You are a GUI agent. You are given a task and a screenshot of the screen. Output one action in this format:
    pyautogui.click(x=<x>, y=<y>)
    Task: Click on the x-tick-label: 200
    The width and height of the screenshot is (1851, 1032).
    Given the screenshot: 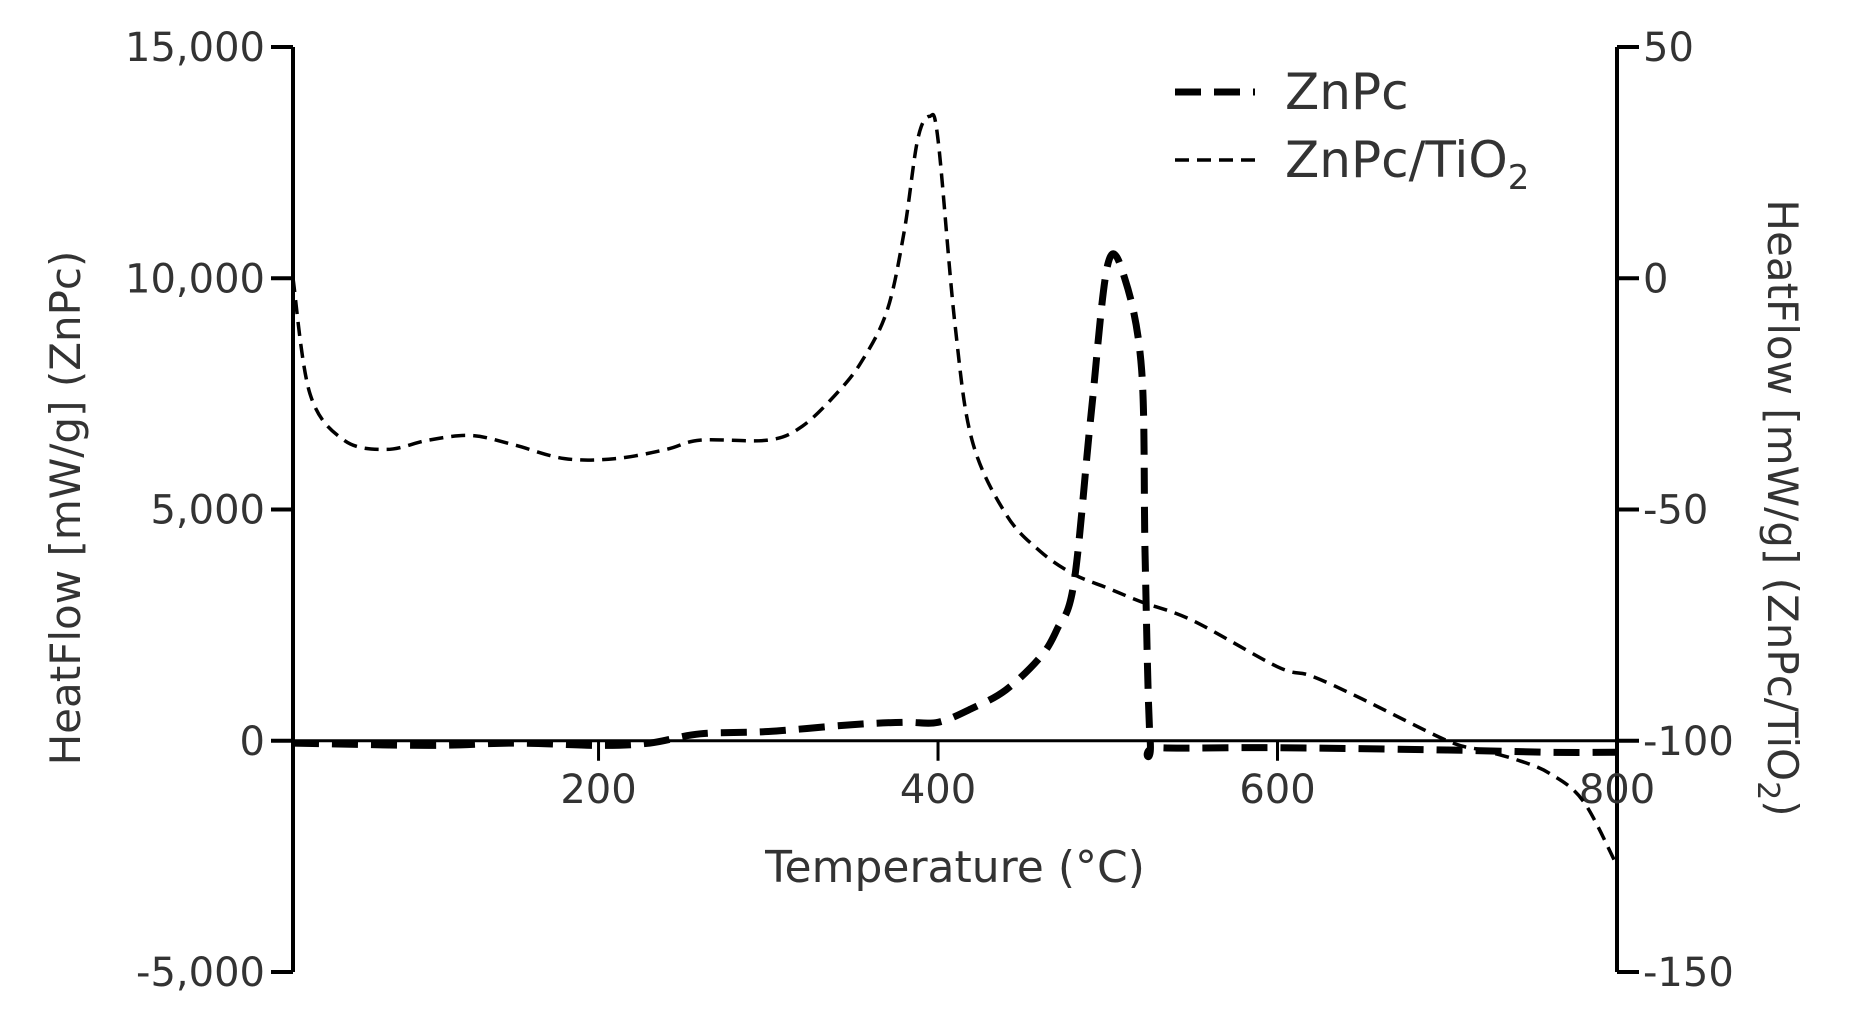 What is the action you would take?
    pyautogui.click(x=598, y=790)
    